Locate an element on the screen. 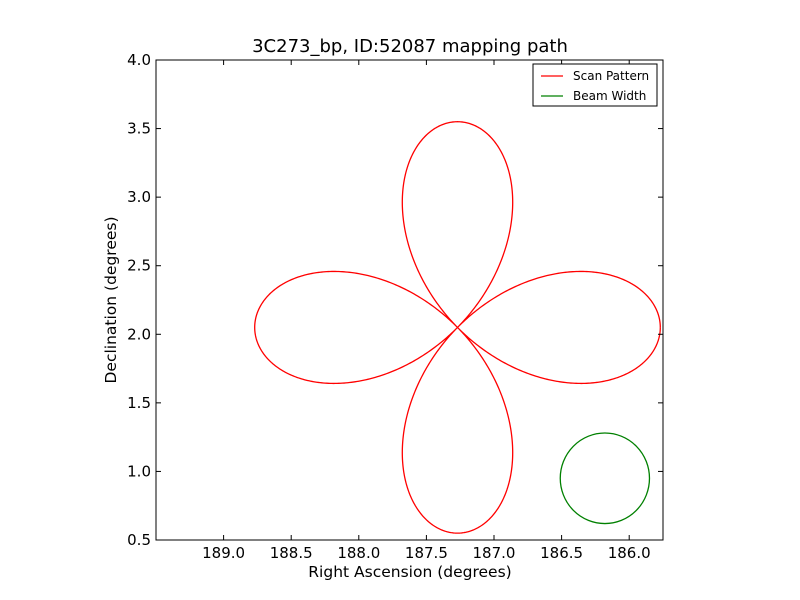 The height and width of the screenshot is (600, 800). y-tick-label: 2.5 is located at coordinates (139, 266).